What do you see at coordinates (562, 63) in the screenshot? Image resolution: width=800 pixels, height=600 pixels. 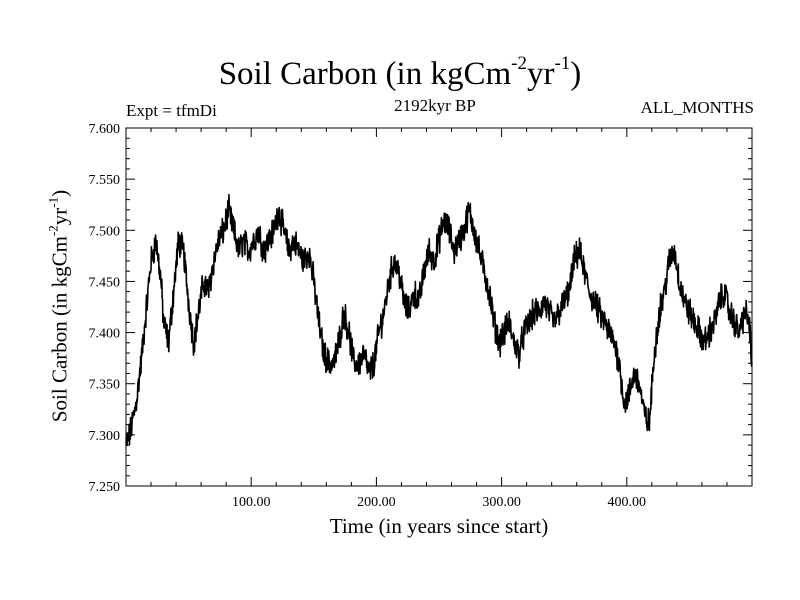 I see `chart-title-exponent-2: -1` at bounding box center [562, 63].